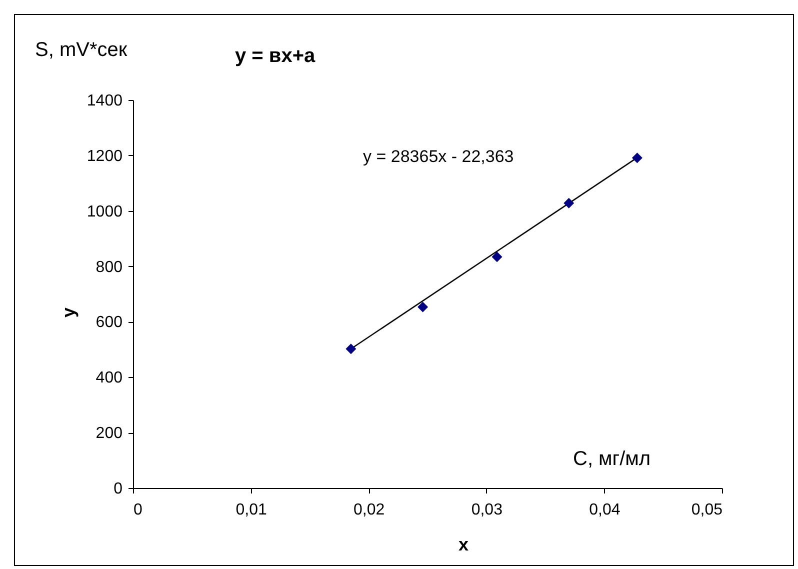 Image resolution: width=798 pixels, height=569 pixels. What do you see at coordinates (104, 101) in the screenshot?
I see `y-tick-label: 1400` at bounding box center [104, 101].